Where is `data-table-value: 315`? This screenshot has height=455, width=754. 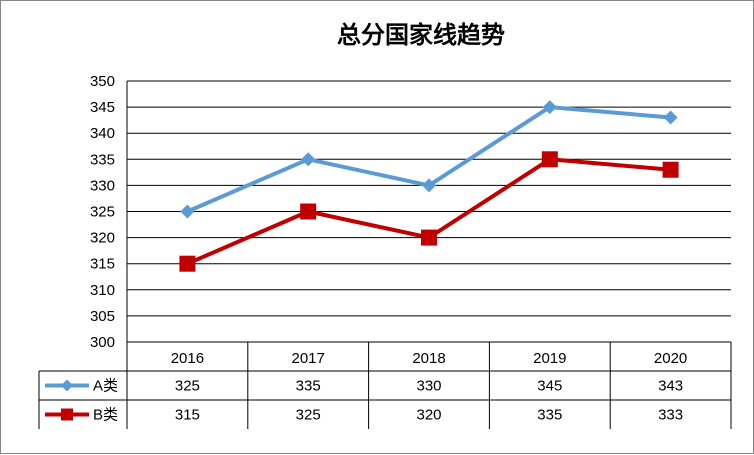 data-table-value: 315 is located at coordinates (187, 415).